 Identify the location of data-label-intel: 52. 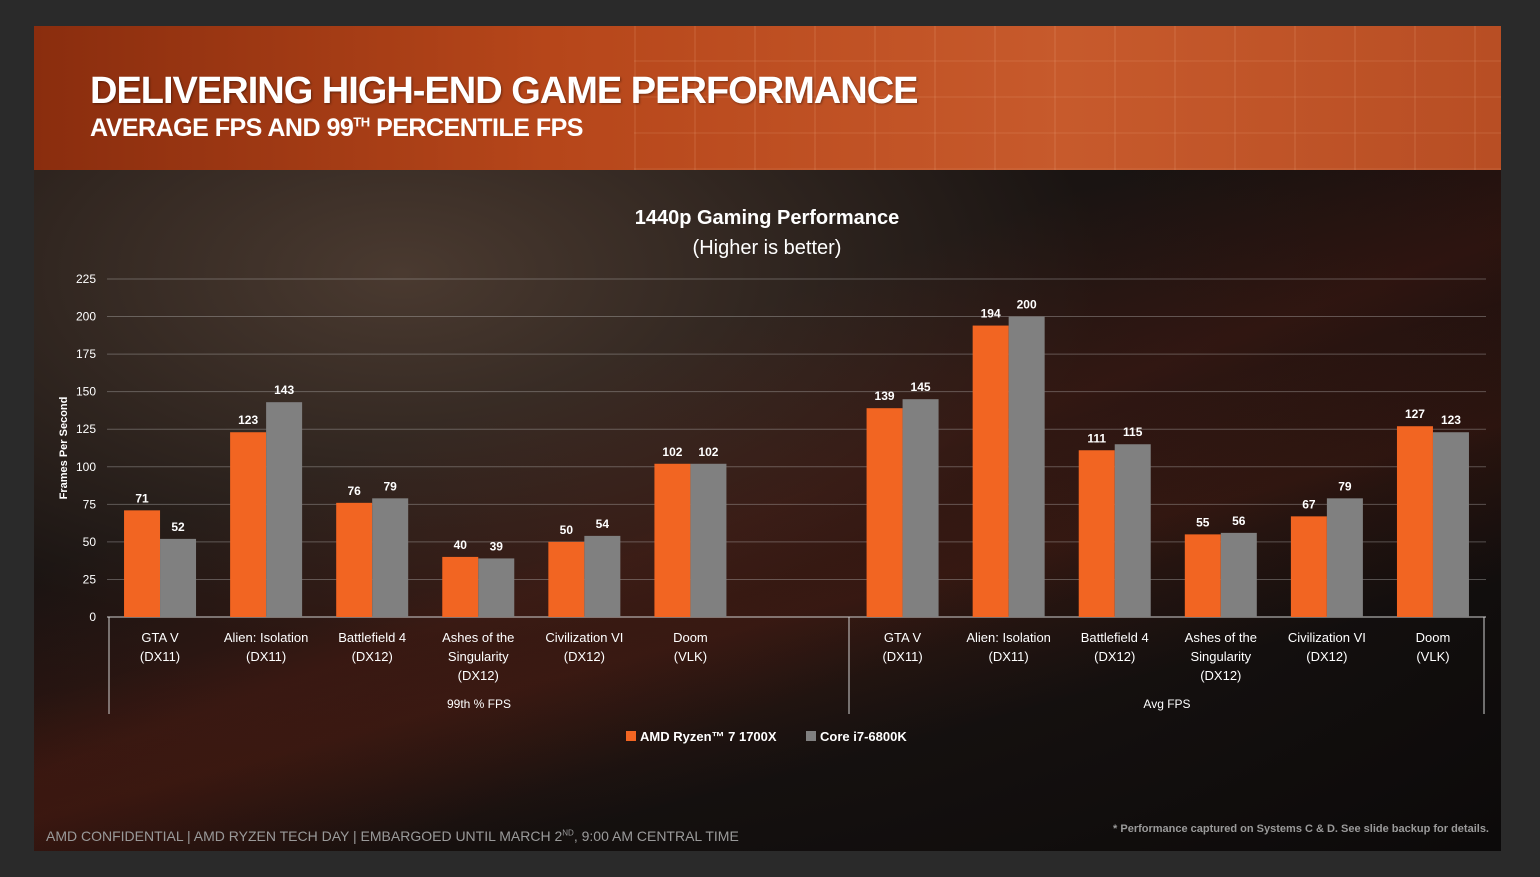
(178, 527).